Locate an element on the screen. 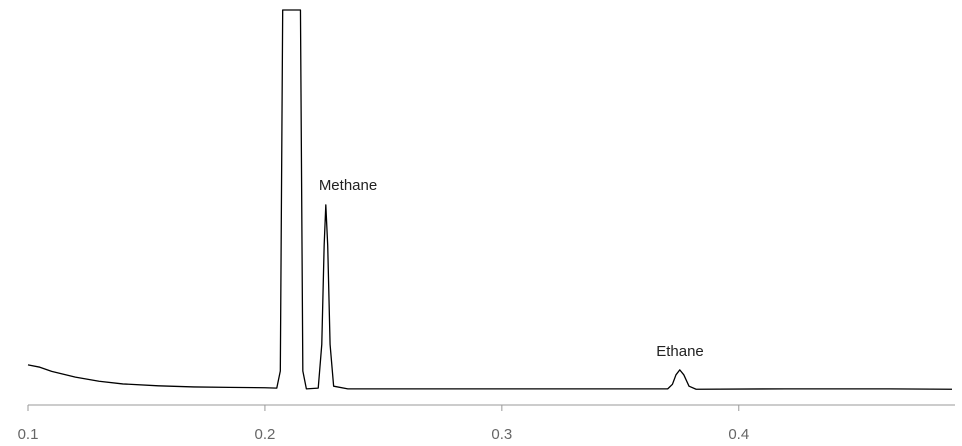 The height and width of the screenshot is (446, 962). x-tick-label: 0.1 is located at coordinates (28, 434).